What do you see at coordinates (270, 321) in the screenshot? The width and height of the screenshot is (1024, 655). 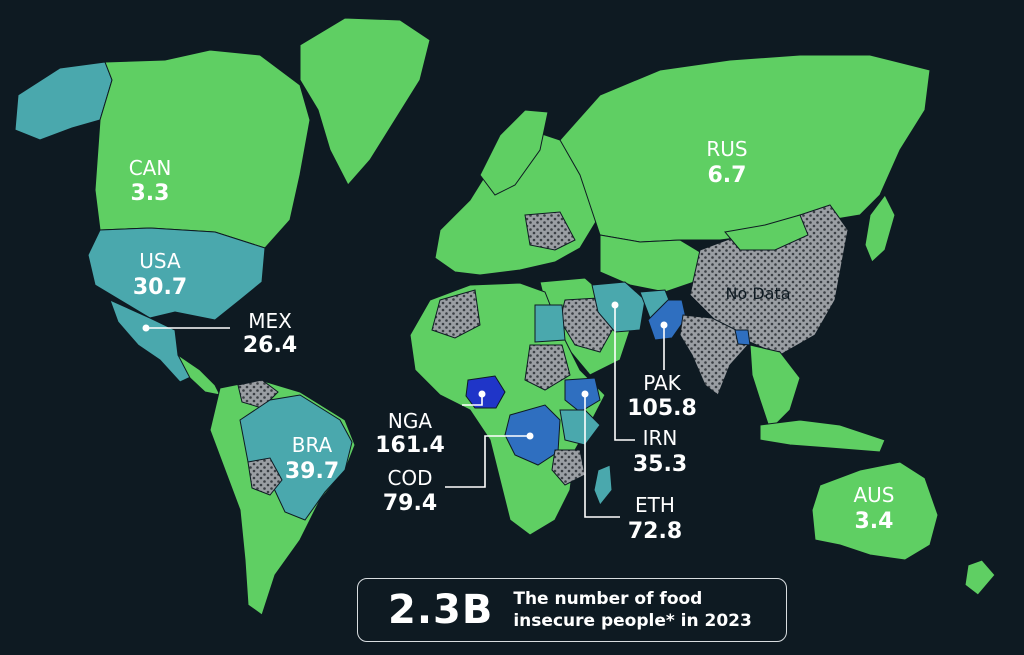 I see `mex-code: MEX` at bounding box center [270, 321].